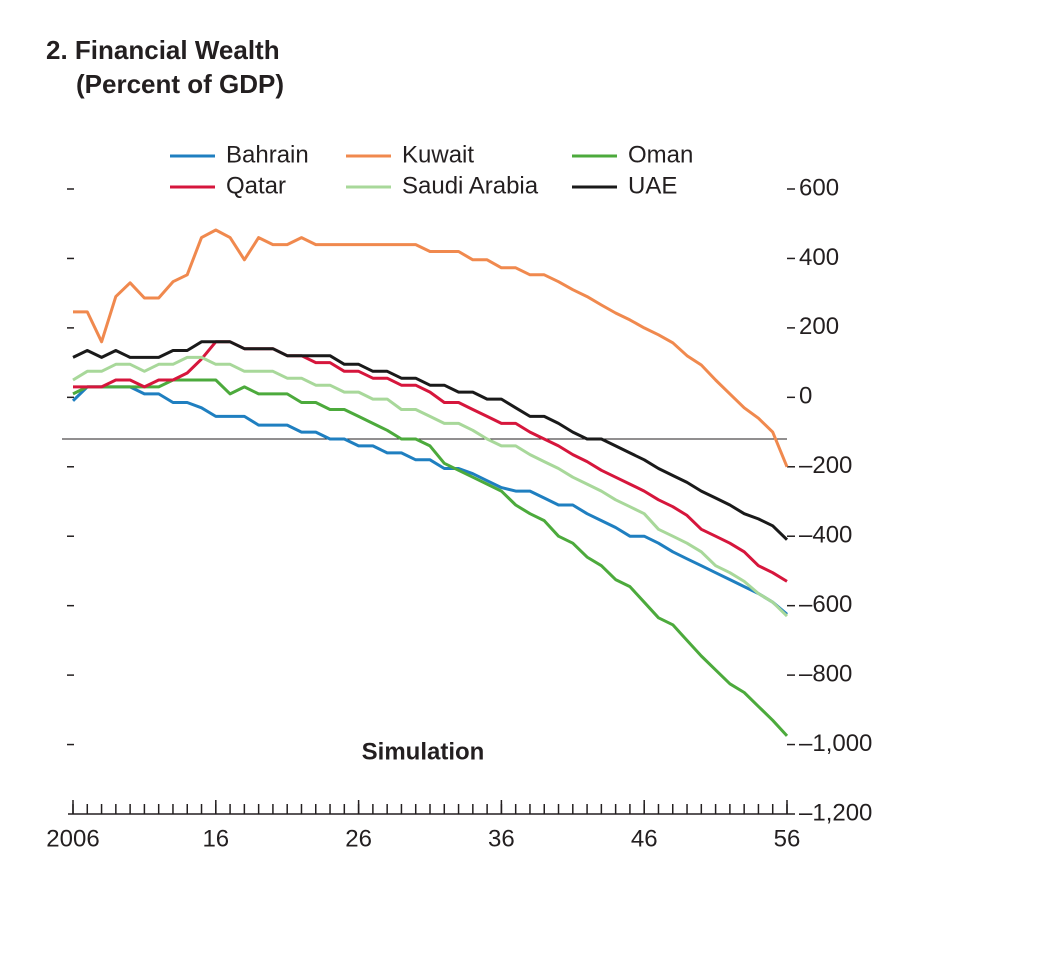  I want to click on legend-label: UAE, so click(652, 185).